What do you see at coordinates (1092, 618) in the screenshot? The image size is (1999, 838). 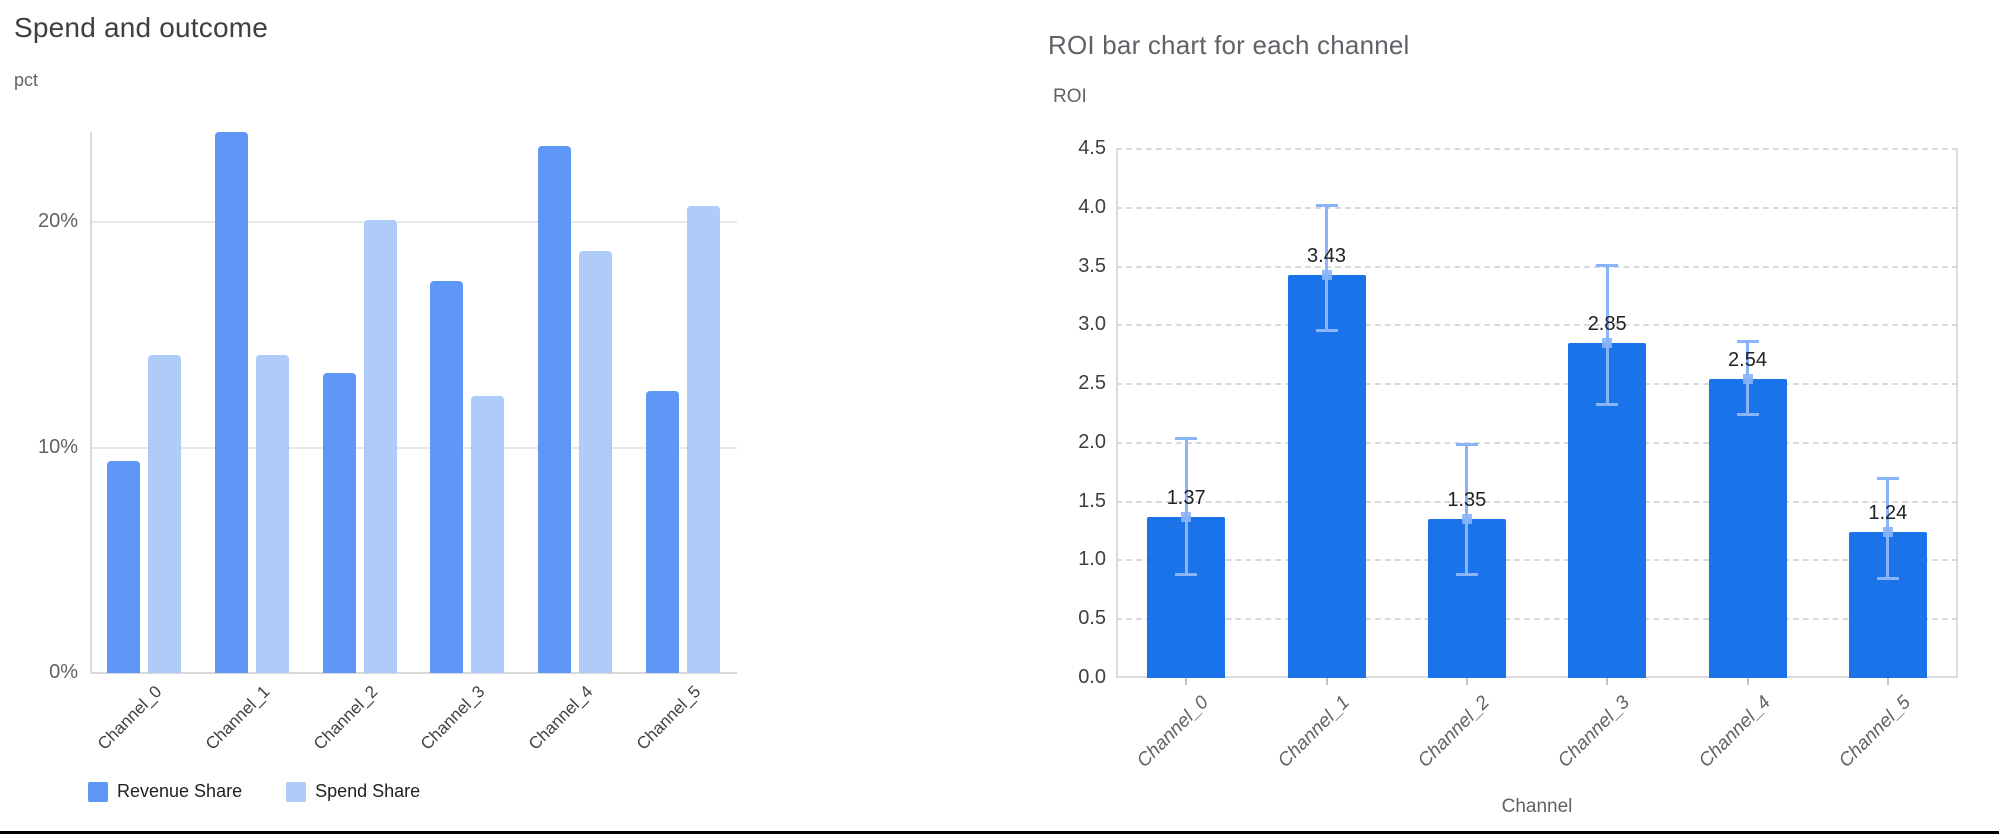 I see `y-axis-tick-label: 0.5` at bounding box center [1092, 618].